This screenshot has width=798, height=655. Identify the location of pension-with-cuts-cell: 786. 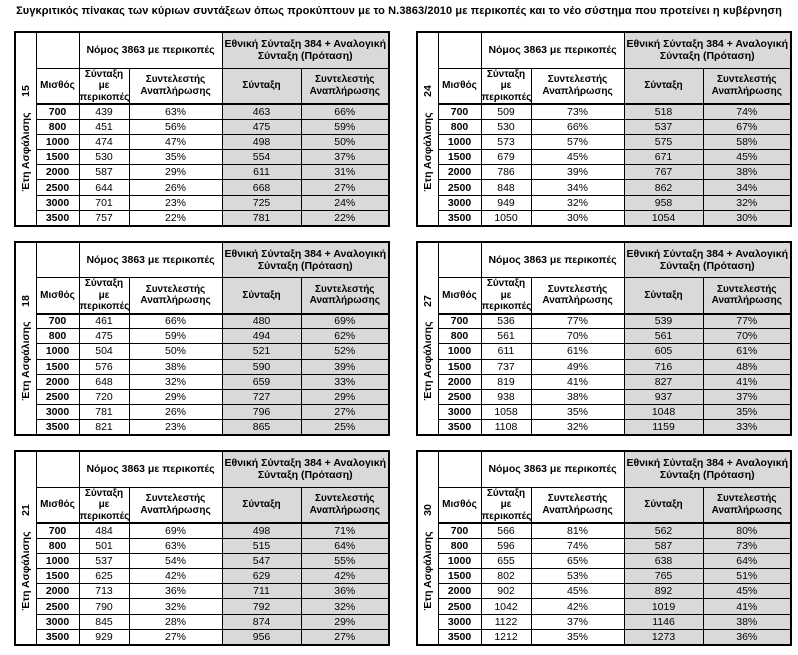
(506, 172).